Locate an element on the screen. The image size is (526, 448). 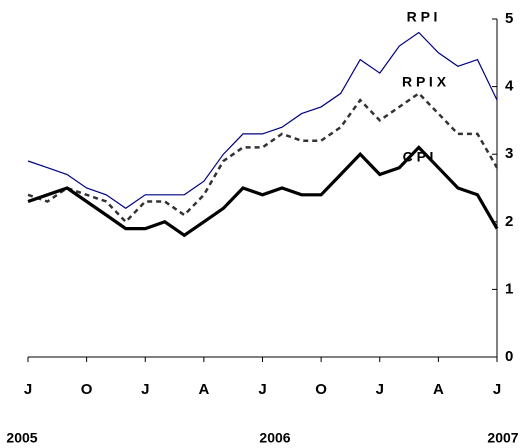
y-tick-label: 1 is located at coordinates (509, 288).